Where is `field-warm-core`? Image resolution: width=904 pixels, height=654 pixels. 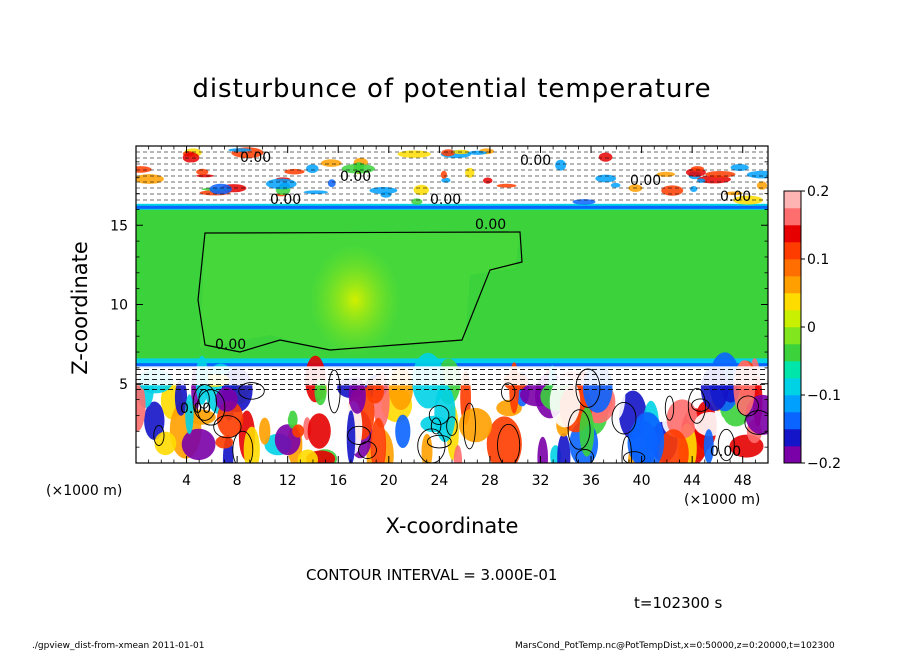 field-warm-core is located at coordinates (355, 300).